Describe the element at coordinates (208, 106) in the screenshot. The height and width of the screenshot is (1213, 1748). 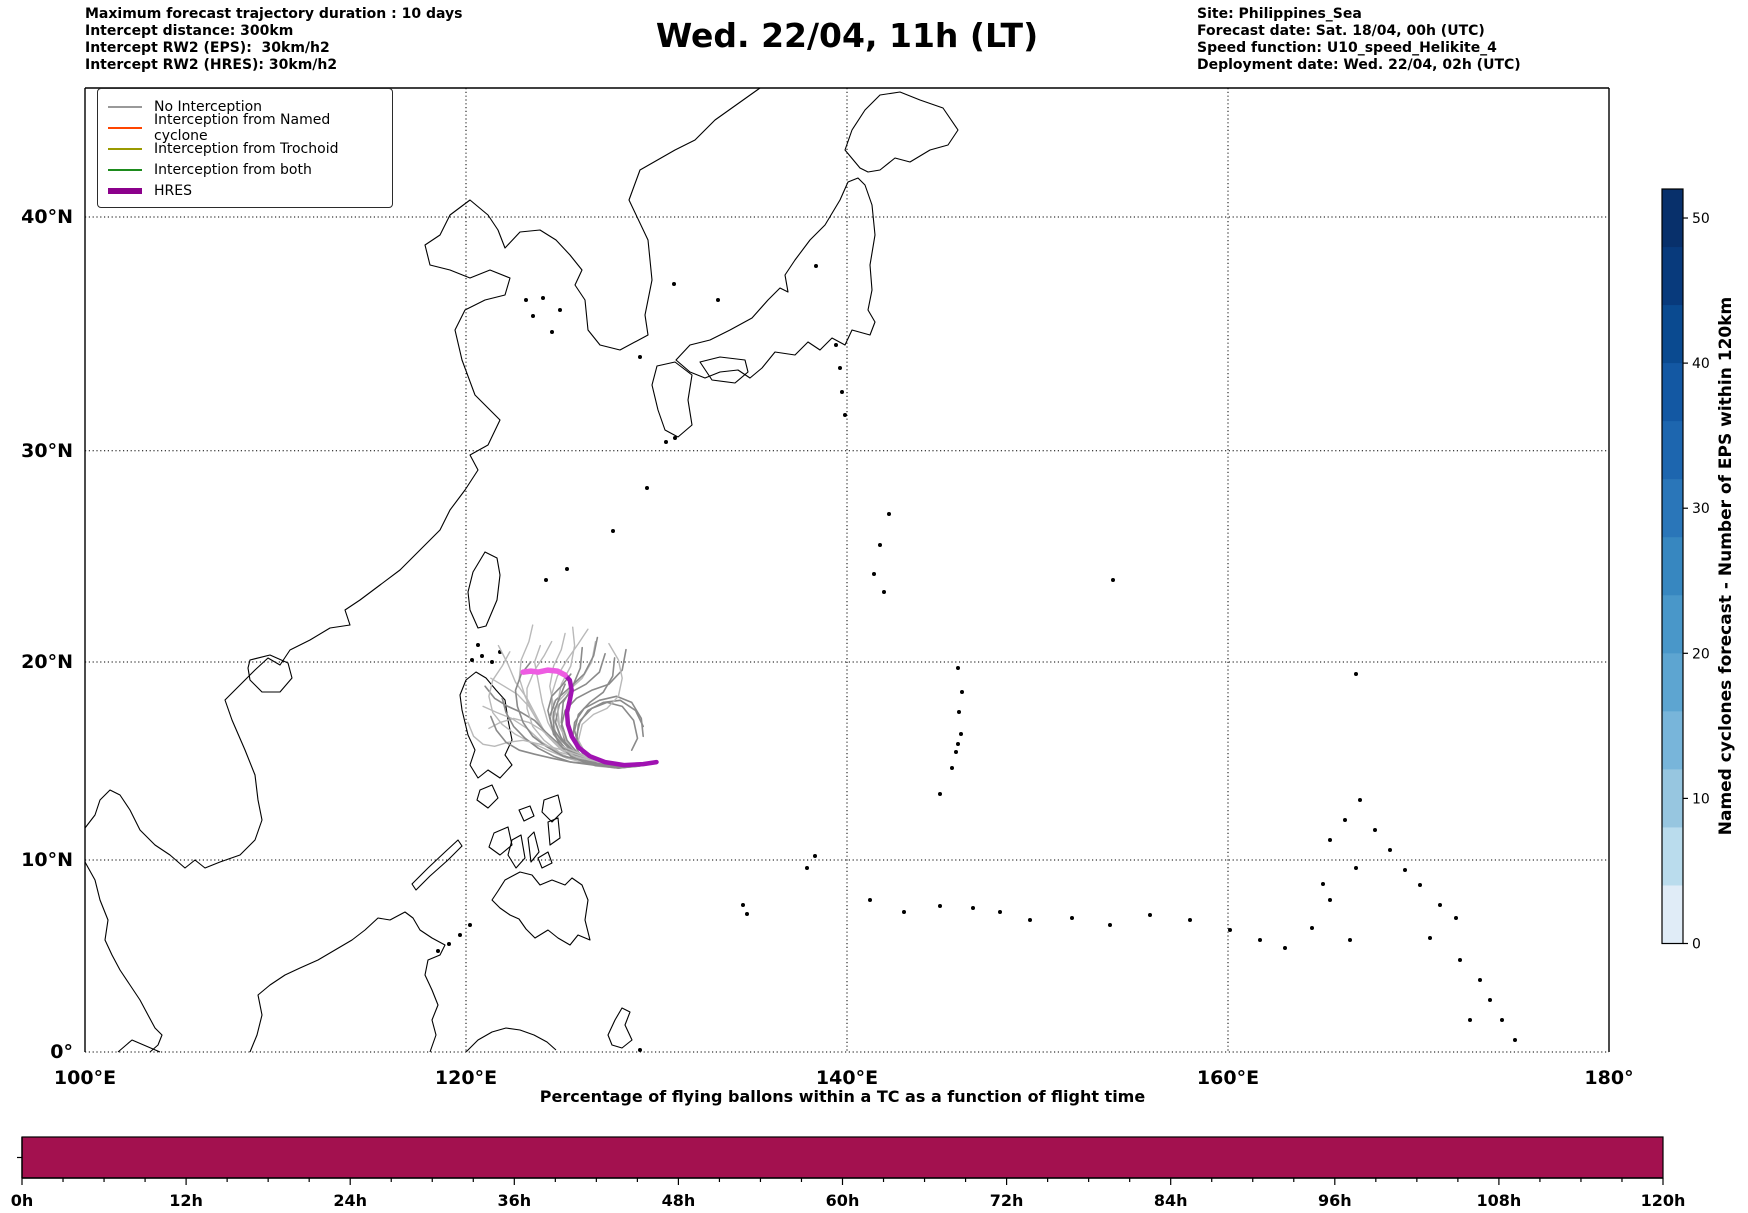
I see `legend-item-label: No Interception` at that location.